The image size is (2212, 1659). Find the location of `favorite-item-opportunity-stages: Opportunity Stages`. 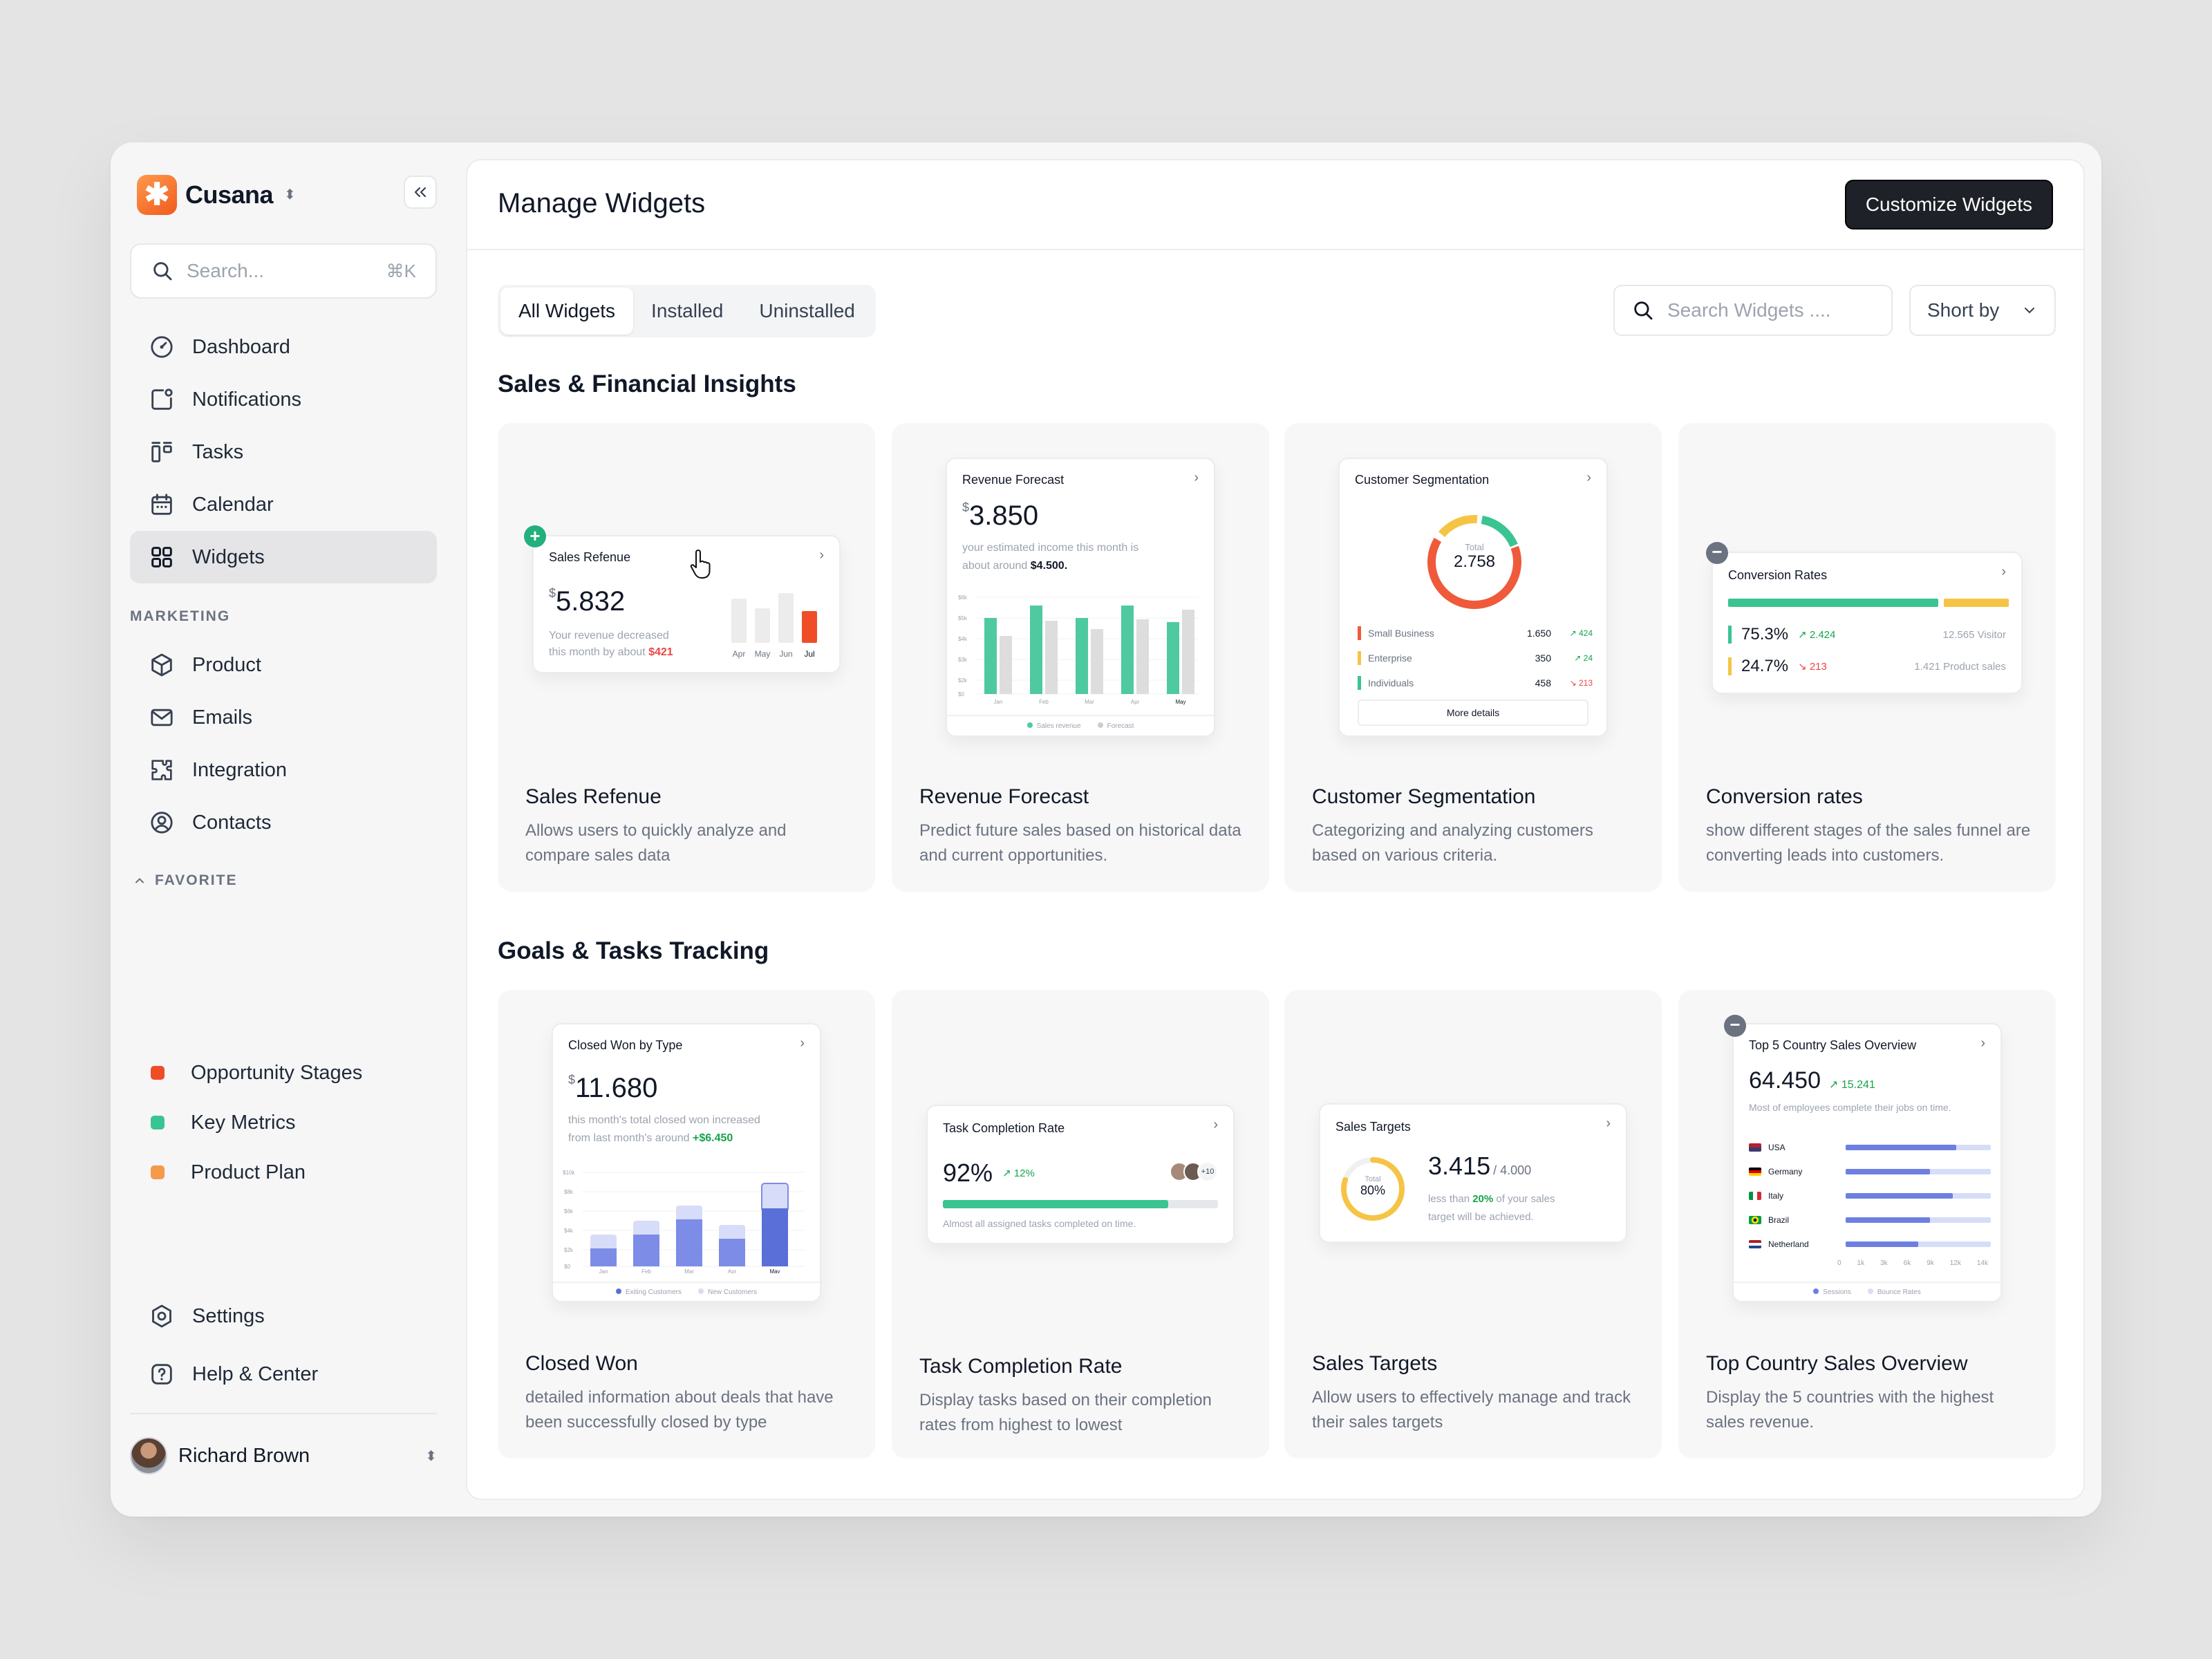

favorite-item-opportunity-stages: Opportunity Stages is located at coordinates (283, 1073).